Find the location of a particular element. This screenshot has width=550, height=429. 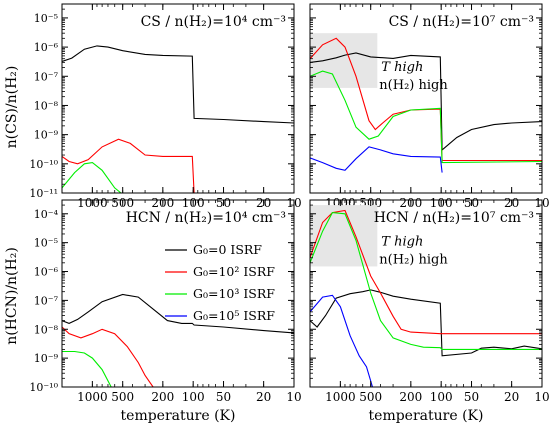

xlabel-left: temperature (K) is located at coordinates (178, 416).